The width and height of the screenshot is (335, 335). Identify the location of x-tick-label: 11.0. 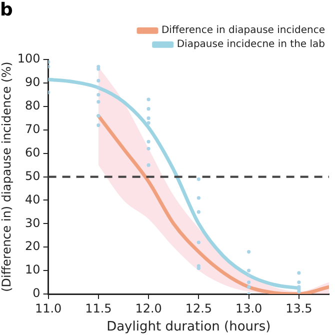
(48, 308).